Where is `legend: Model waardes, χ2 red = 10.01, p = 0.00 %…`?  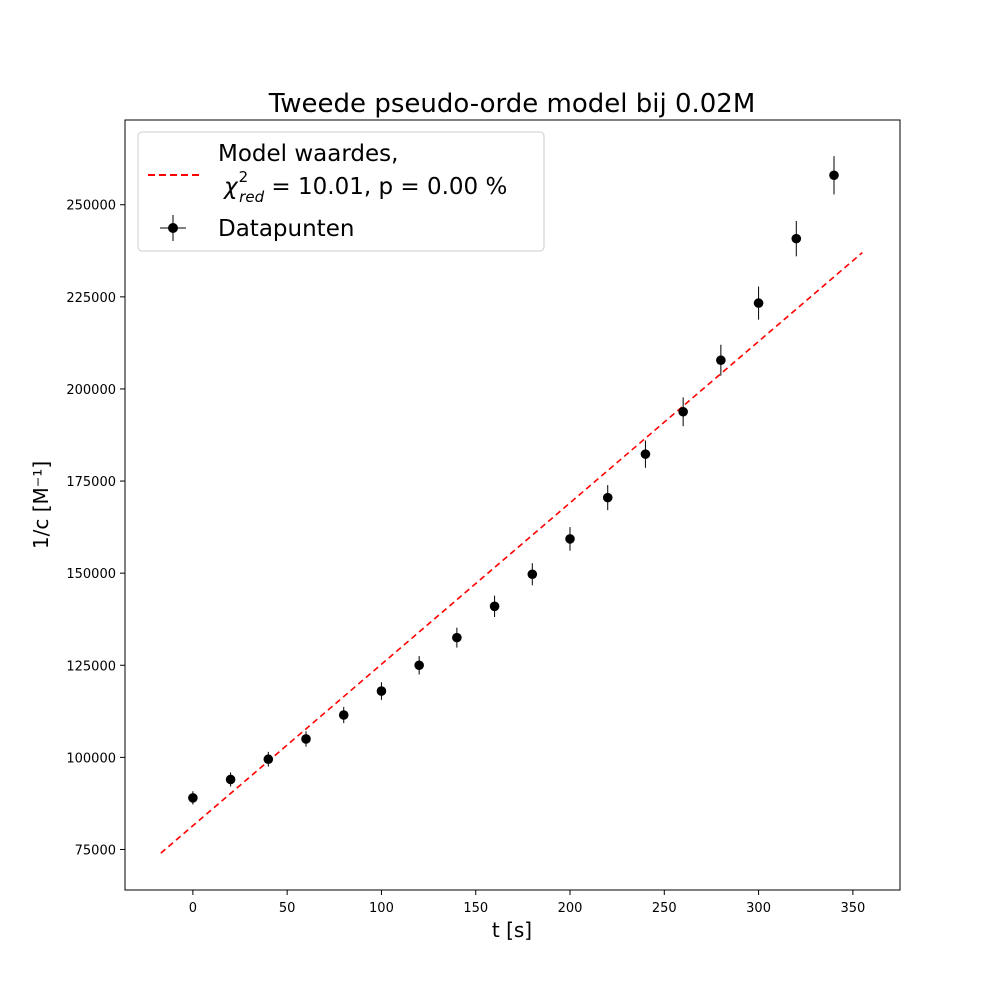 legend: Model waardes, χ2 red = 10.01, p = 0.00 %… is located at coordinates (341, 191).